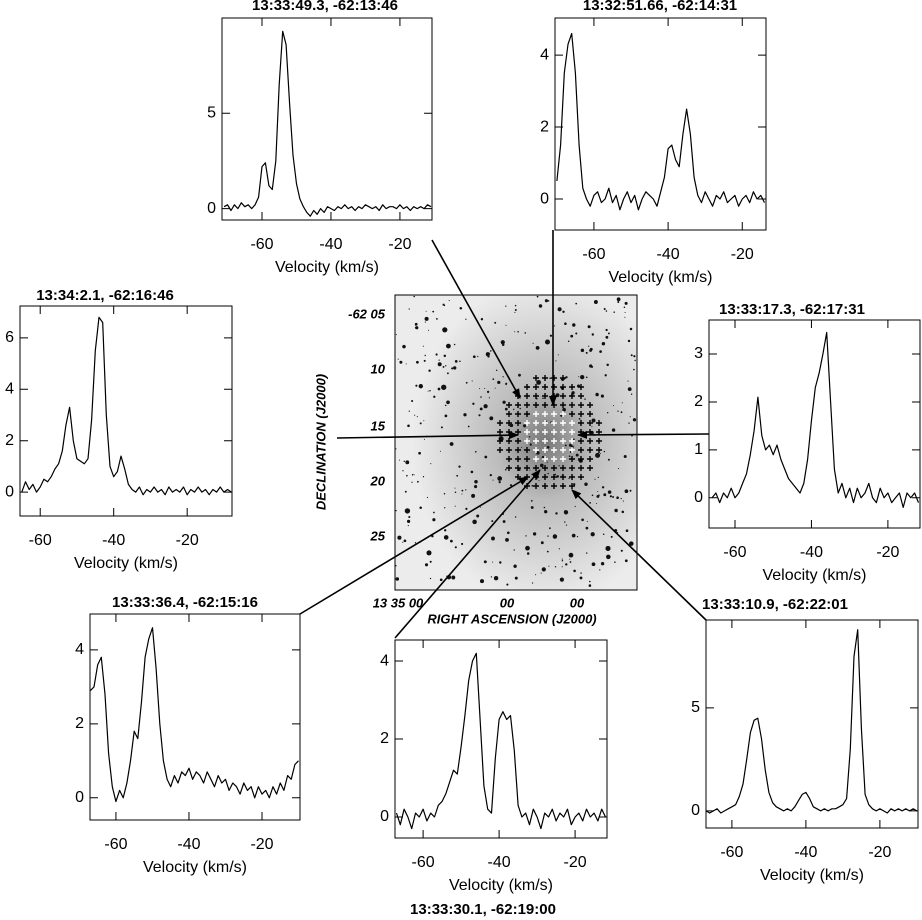  Describe the element at coordinates (812, 724) in the screenshot. I see `plot-frame` at that location.